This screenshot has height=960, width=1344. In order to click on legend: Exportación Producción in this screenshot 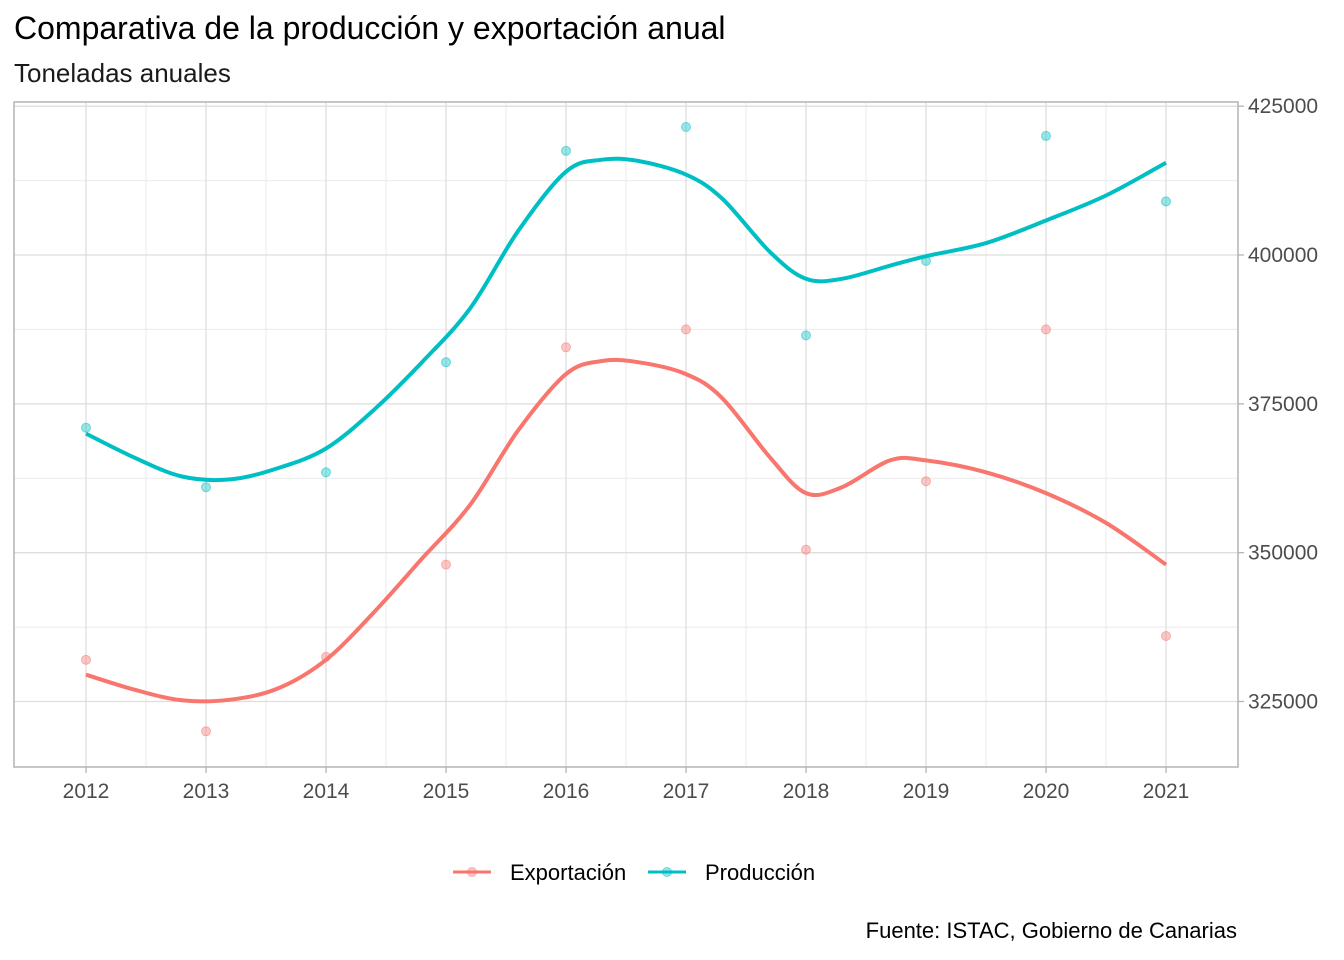, I will do `click(634, 872)`.